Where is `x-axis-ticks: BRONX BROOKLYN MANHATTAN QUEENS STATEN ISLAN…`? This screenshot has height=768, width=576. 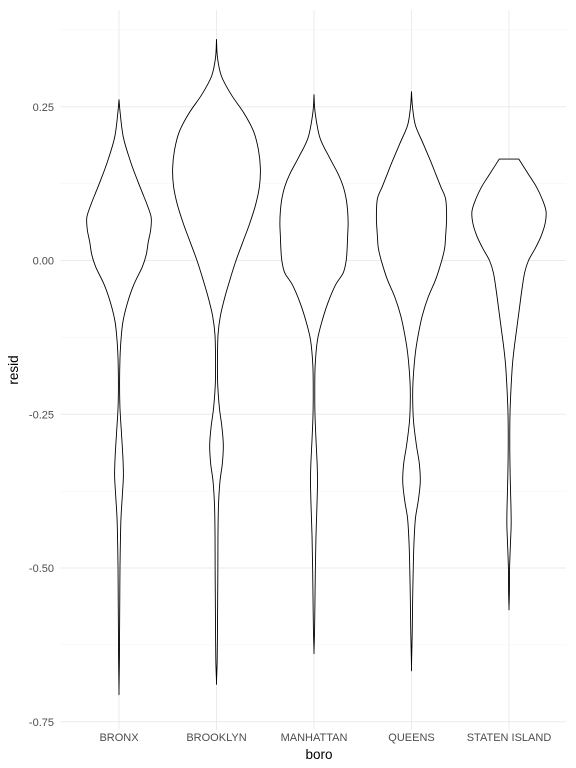 x-axis-ticks: BRONX BROOKLYN MANHATTAN QUEENS STATEN ISLAN… is located at coordinates (325, 738).